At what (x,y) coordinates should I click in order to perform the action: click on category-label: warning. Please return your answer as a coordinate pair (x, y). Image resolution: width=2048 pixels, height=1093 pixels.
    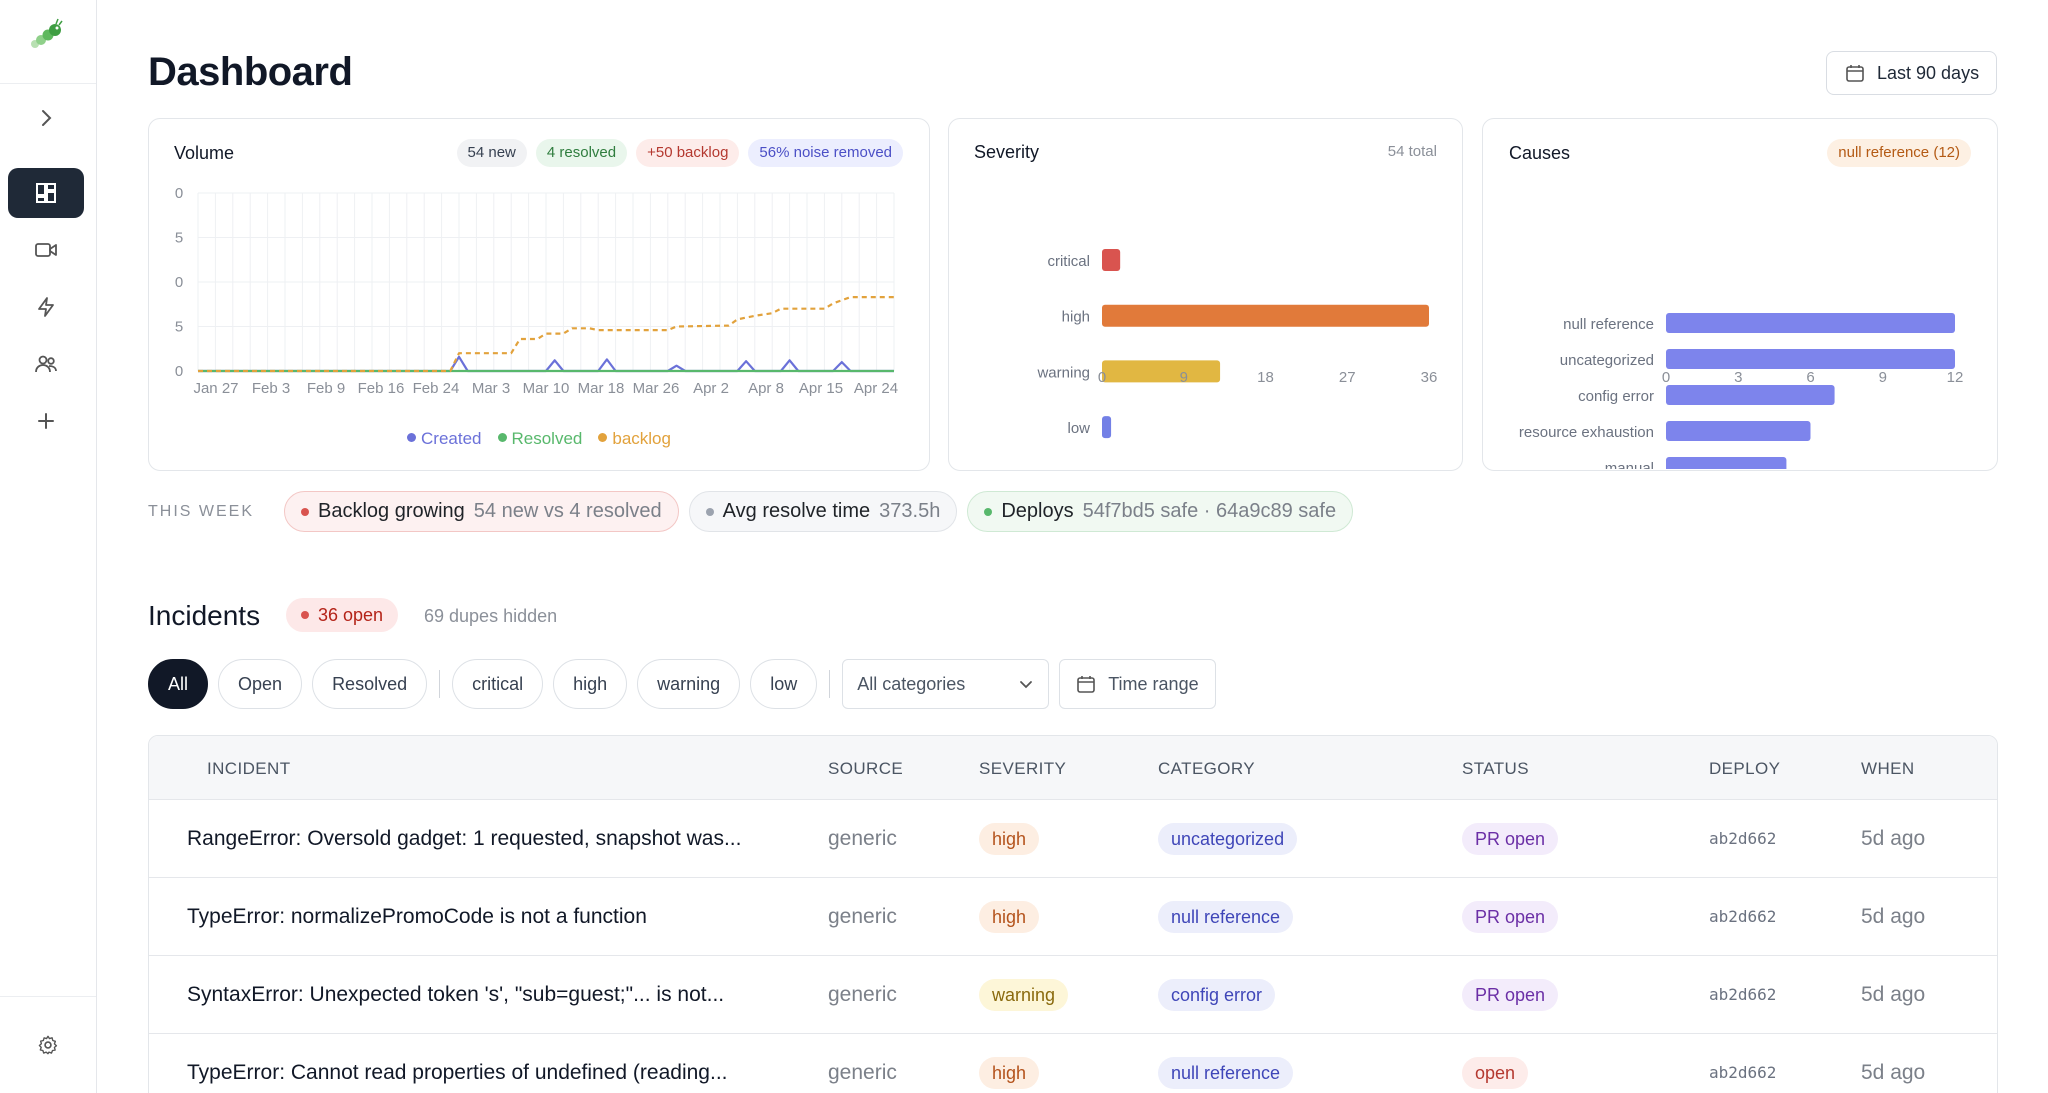
    Looking at the image, I should click on (1063, 372).